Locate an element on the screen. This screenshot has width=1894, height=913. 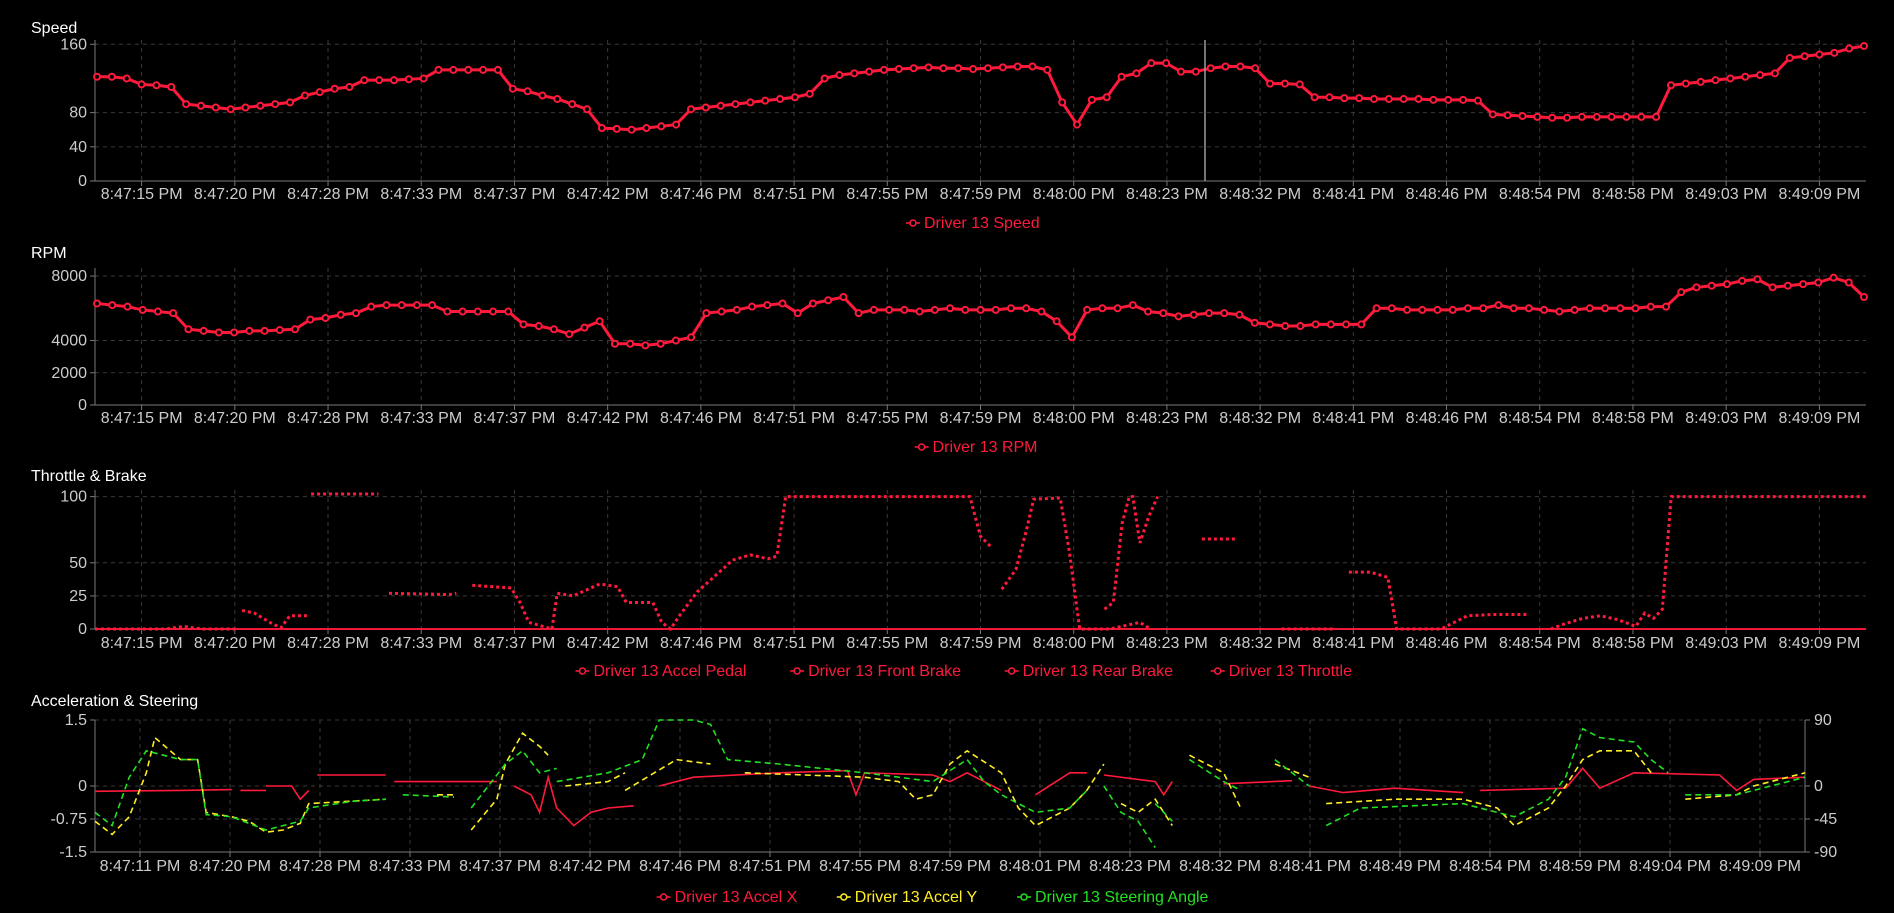
legend-entry: Driver 13 RPM is located at coordinates (985, 447).